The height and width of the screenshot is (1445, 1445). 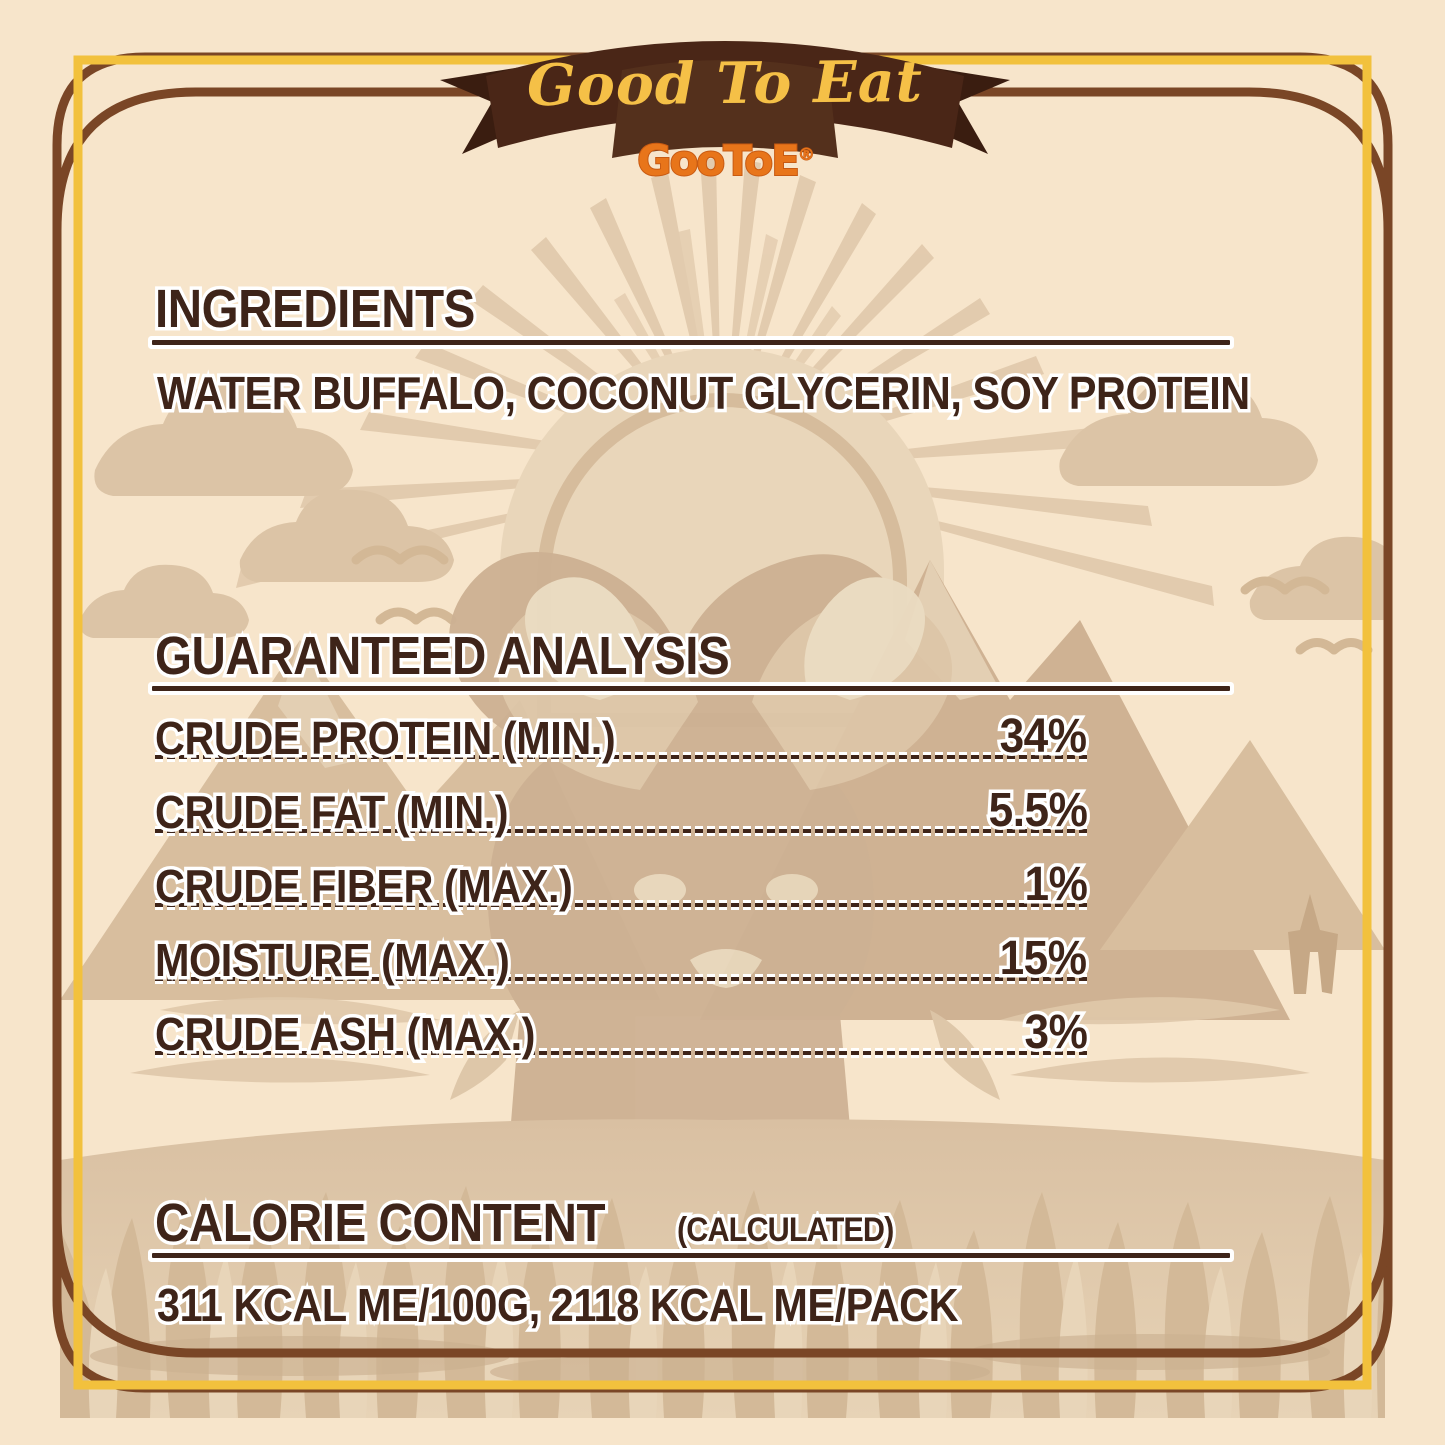 What do you see at coordinates (785, 1230) in the screenshot?
I see `calorie-content-heading-suffix: (CALCULATED)` at bounding box center [785, 1230].